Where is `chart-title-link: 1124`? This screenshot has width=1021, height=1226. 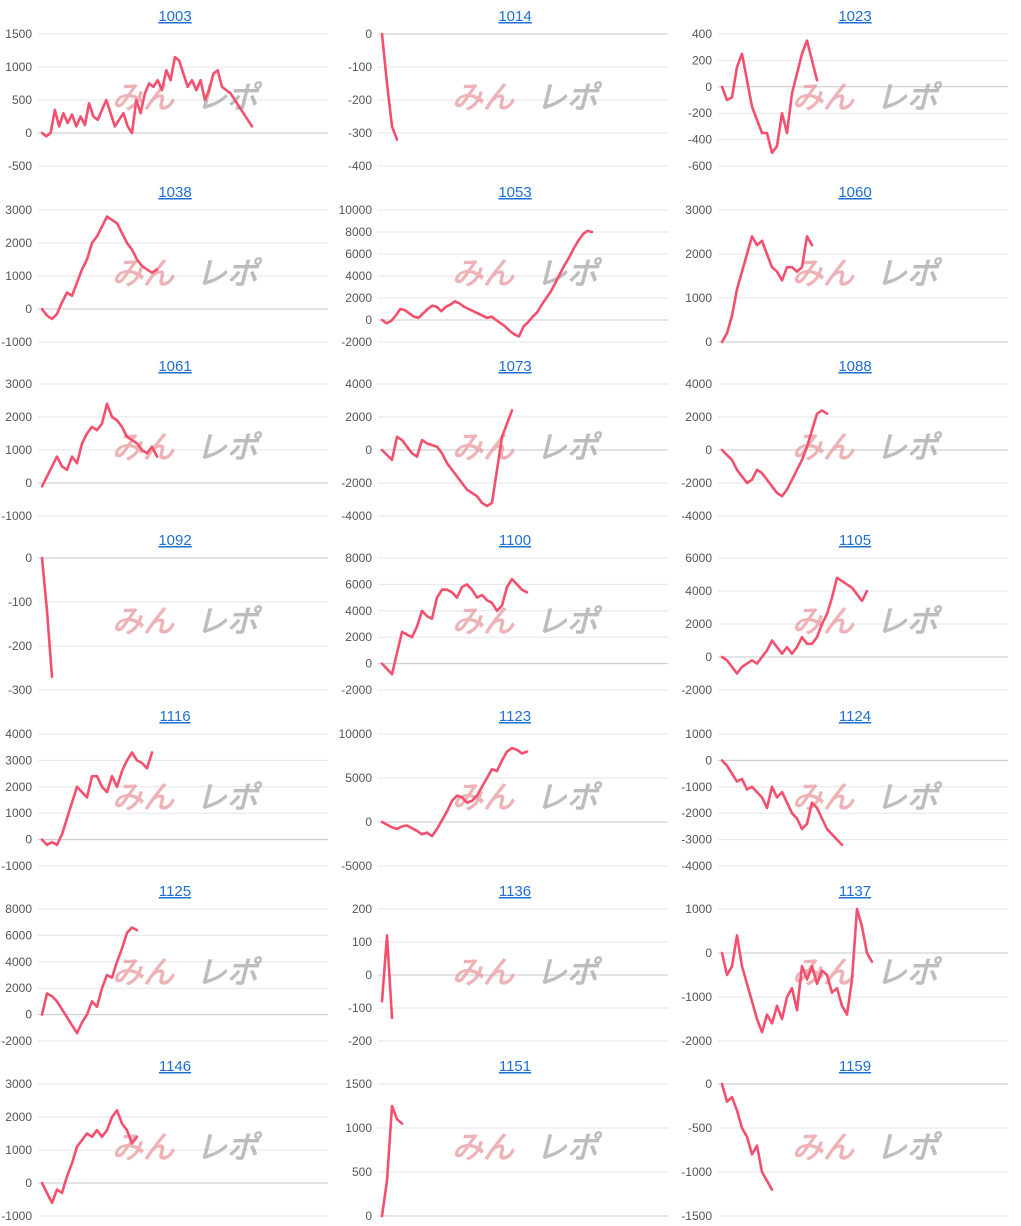
chart-title-link: 1124 is located at coordinates (855, 716).